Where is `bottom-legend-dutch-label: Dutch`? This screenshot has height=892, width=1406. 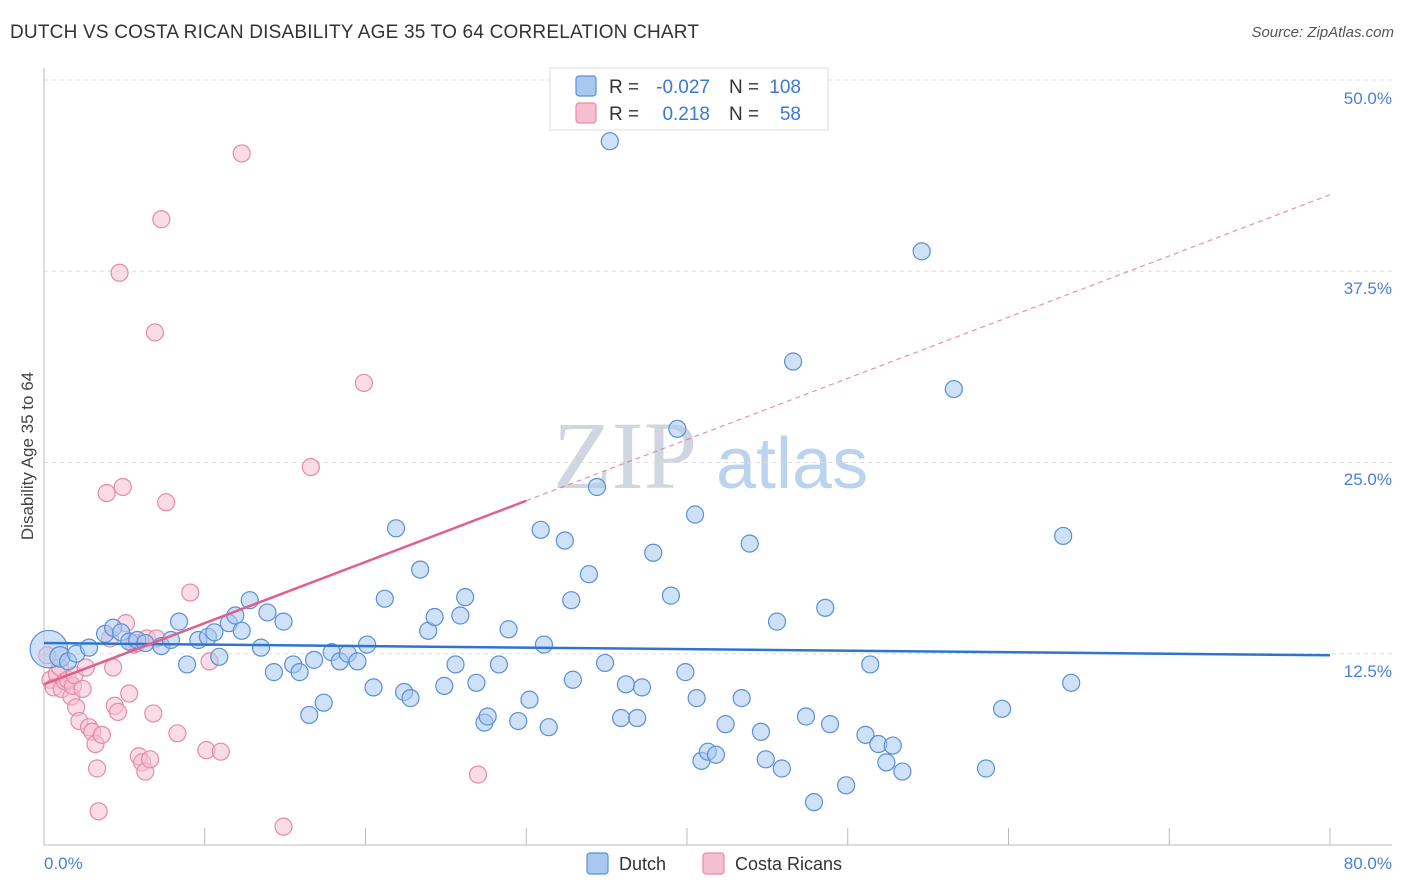 bottom-legend-dutch-label: Dutch is located at coordinates (642, 864).